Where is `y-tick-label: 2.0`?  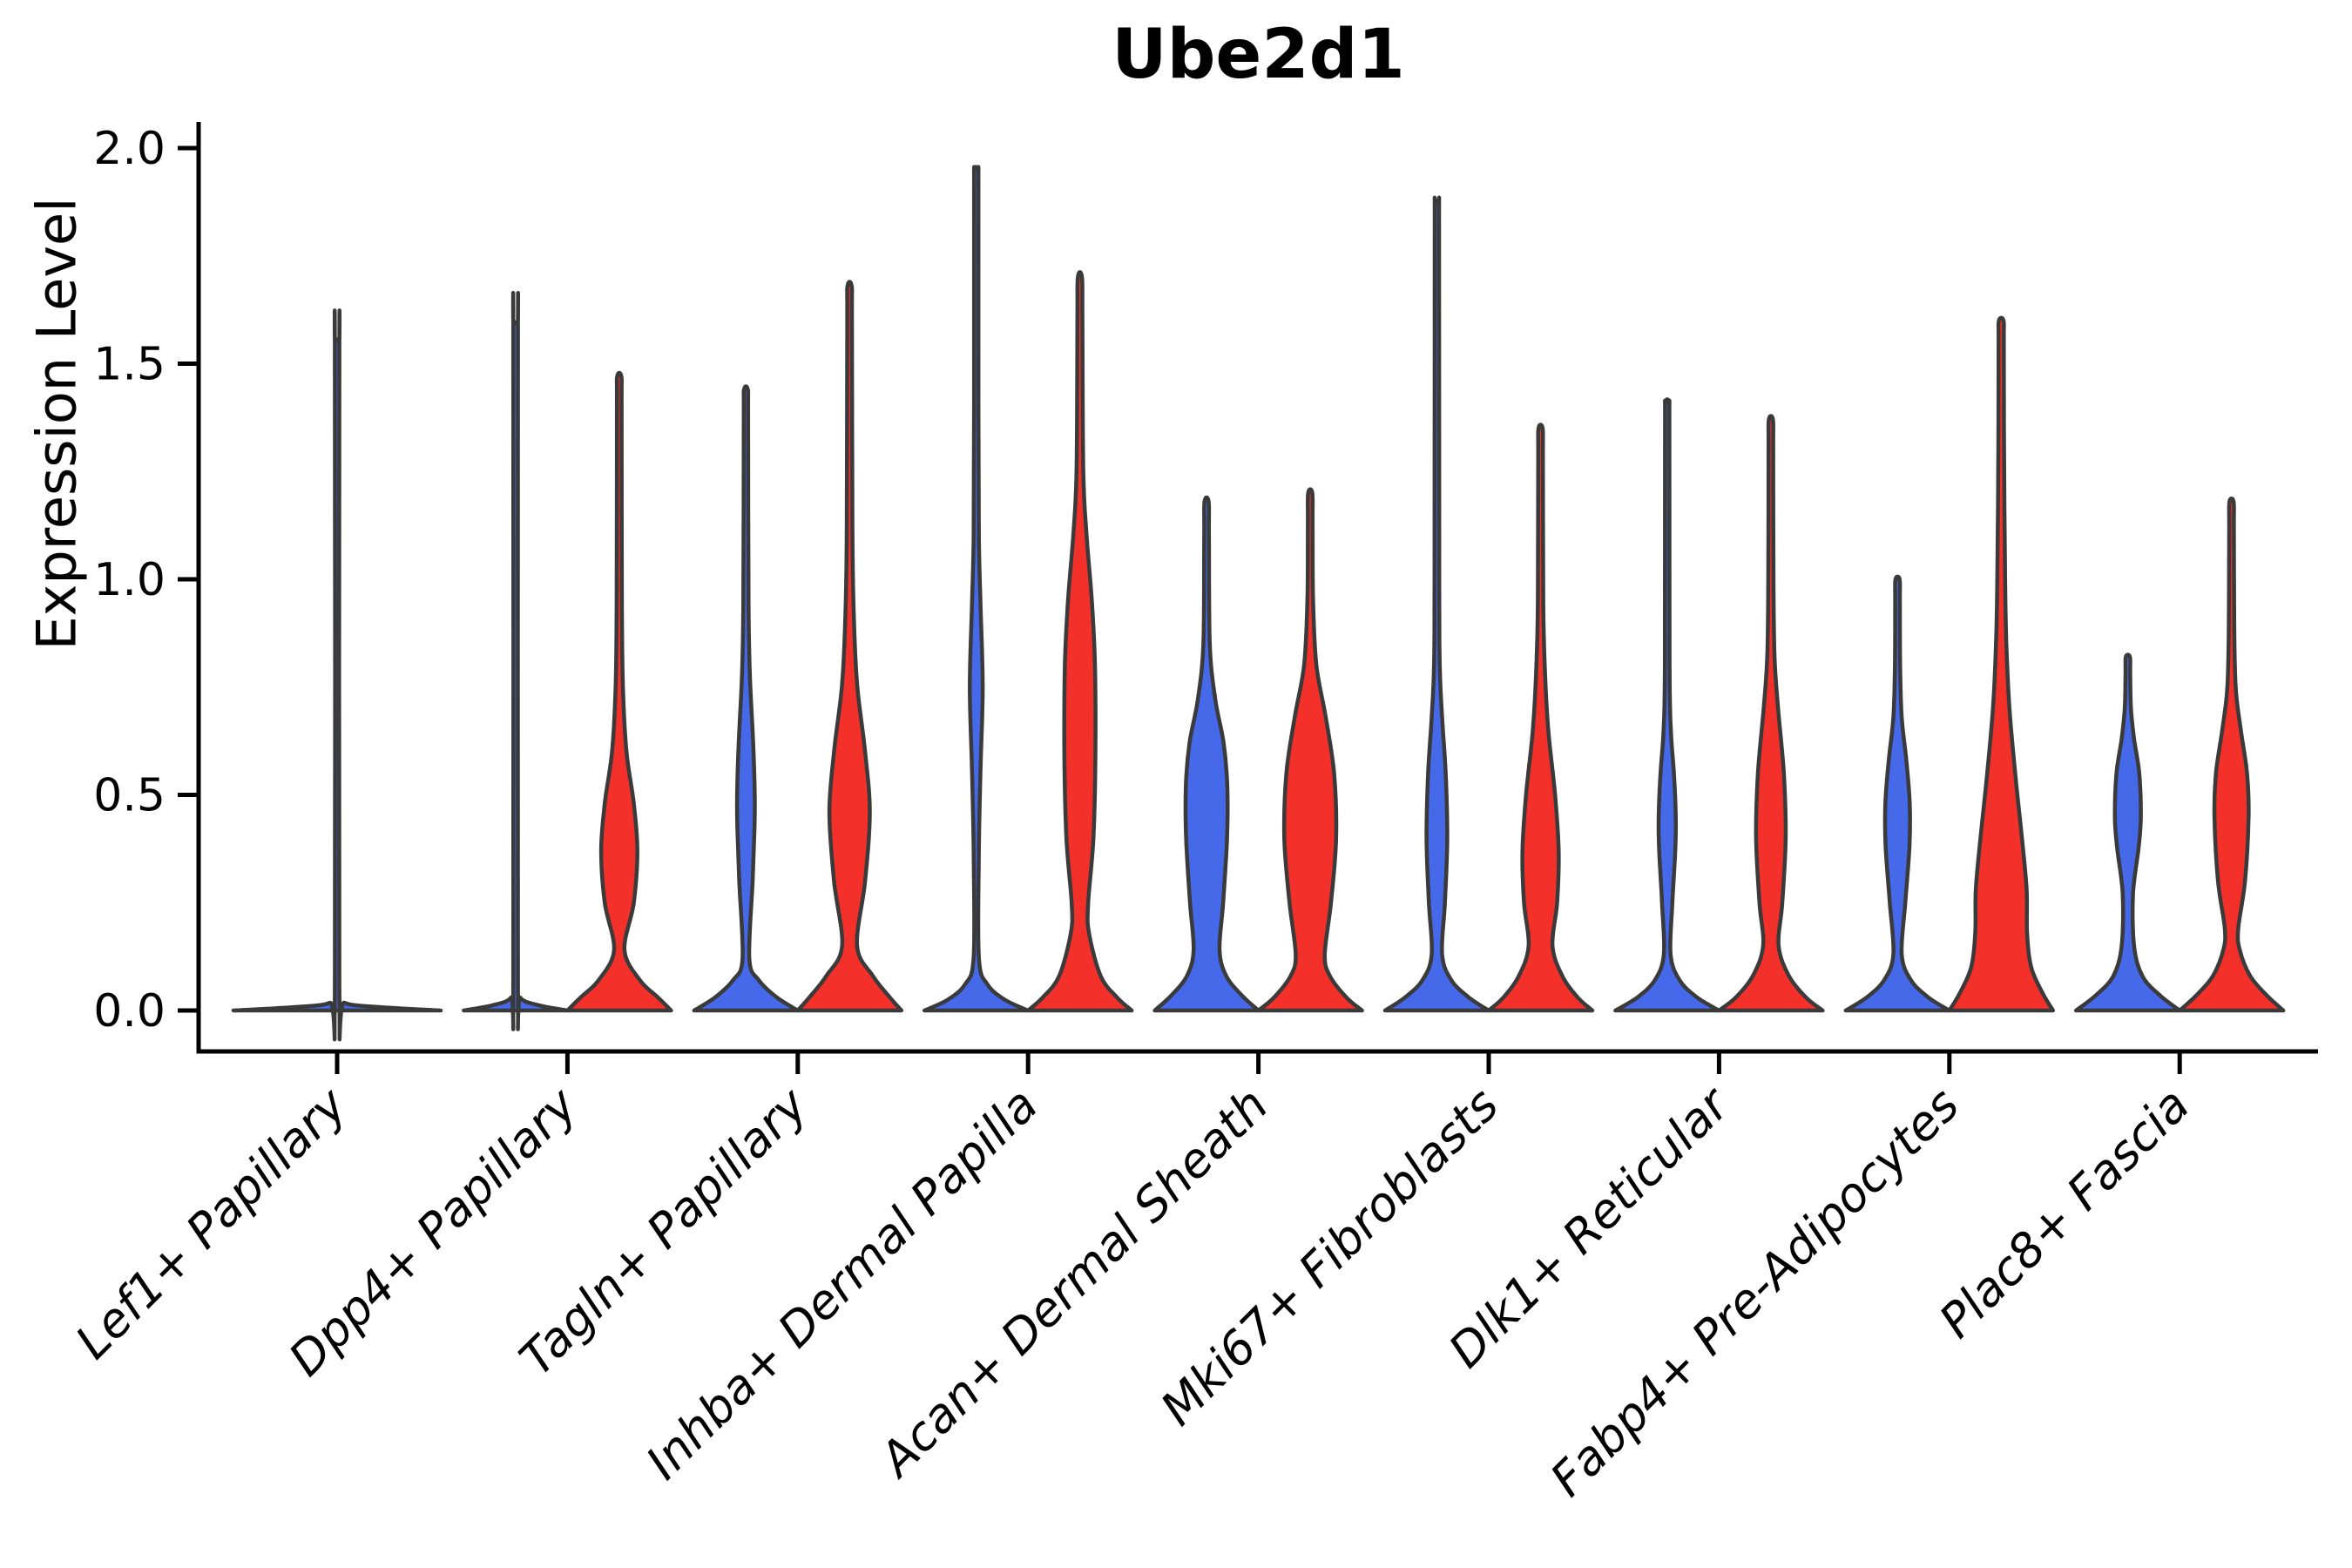
y-tick-label: 2.0 is located at coordinates (129, 149).